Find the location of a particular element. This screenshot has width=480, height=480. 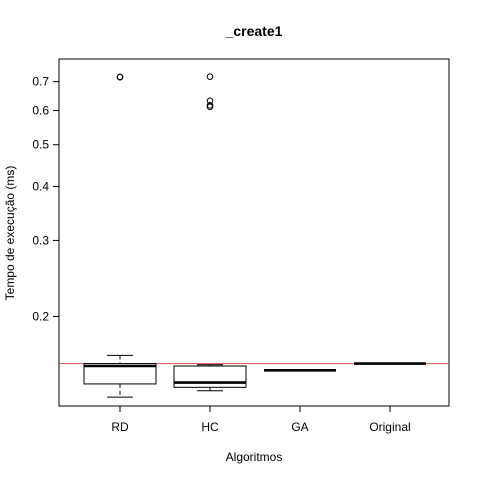

chart-title: _create1 is located at coordinates (254, 31).